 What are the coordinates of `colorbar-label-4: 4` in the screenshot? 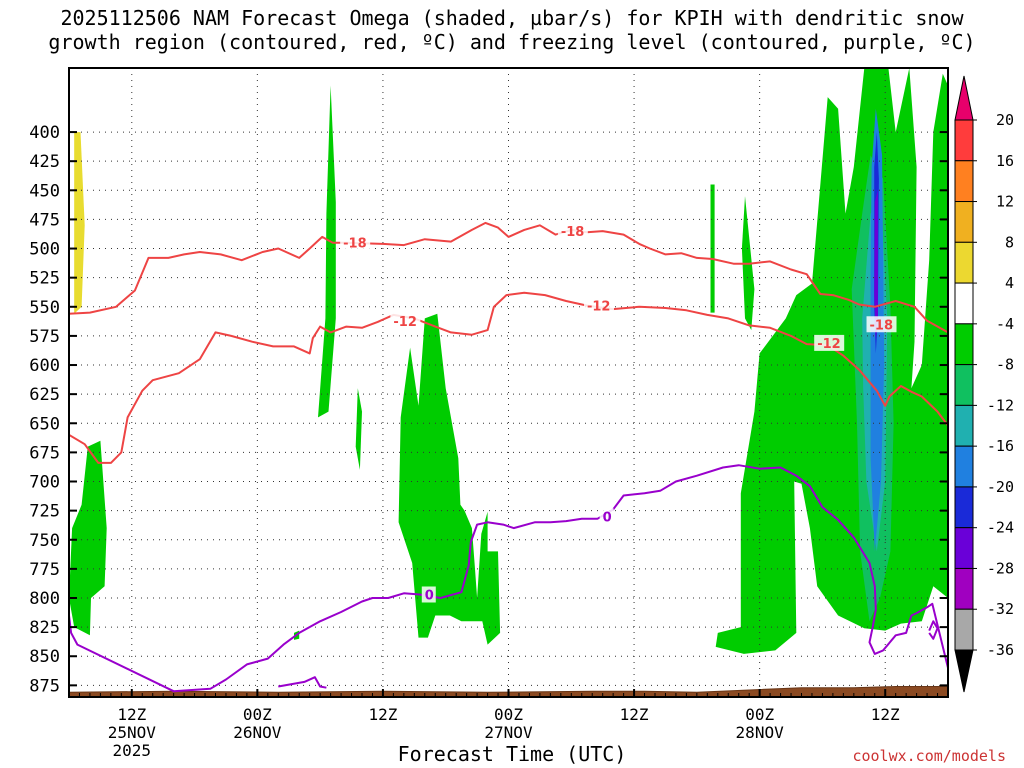 It's located at (1009, 283).